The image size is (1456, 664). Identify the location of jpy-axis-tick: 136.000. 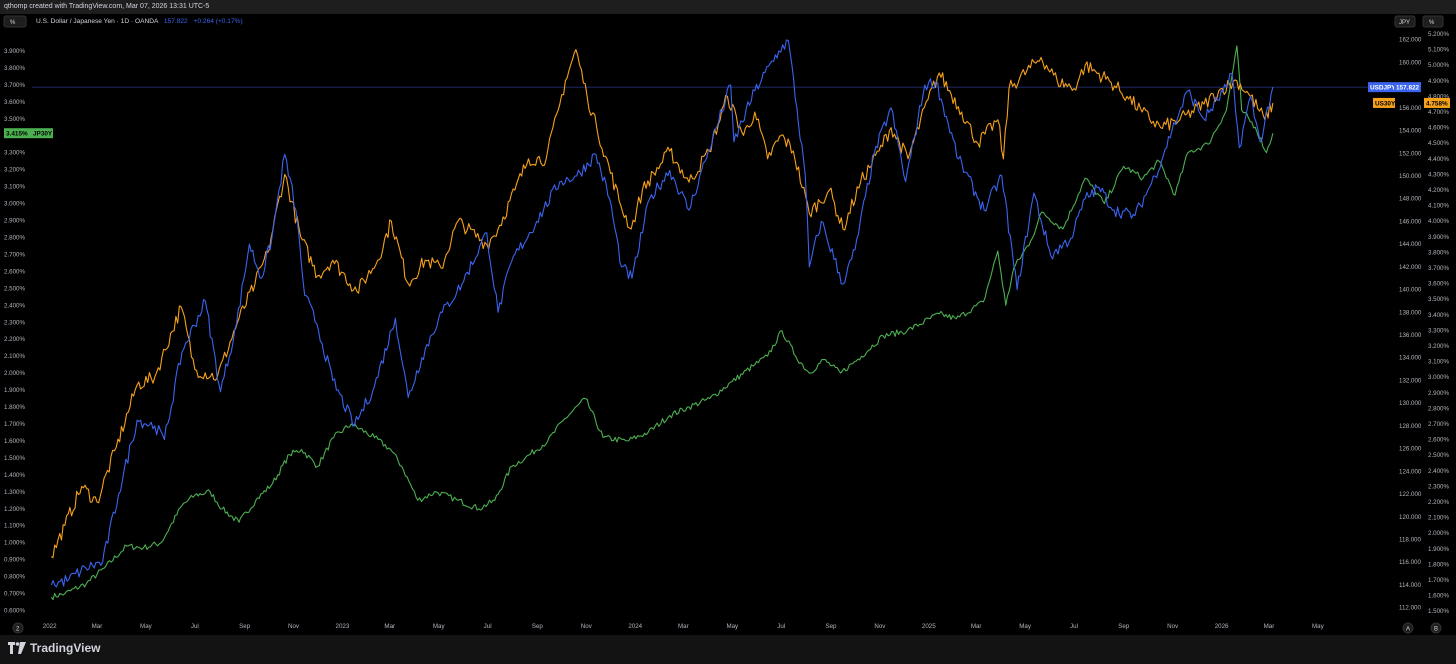
(1410, 335).